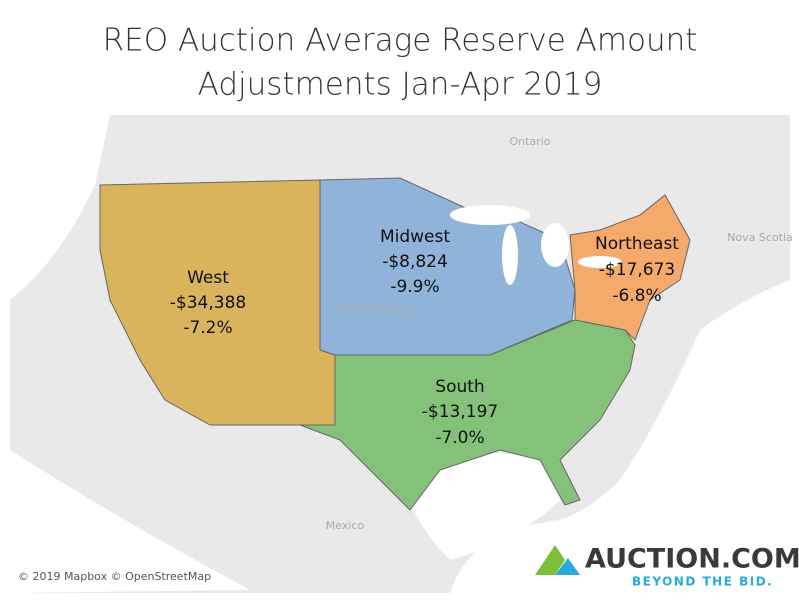  Describe the element at coordinates (480, 506) in the screenshot. I see `gulf` at that location.